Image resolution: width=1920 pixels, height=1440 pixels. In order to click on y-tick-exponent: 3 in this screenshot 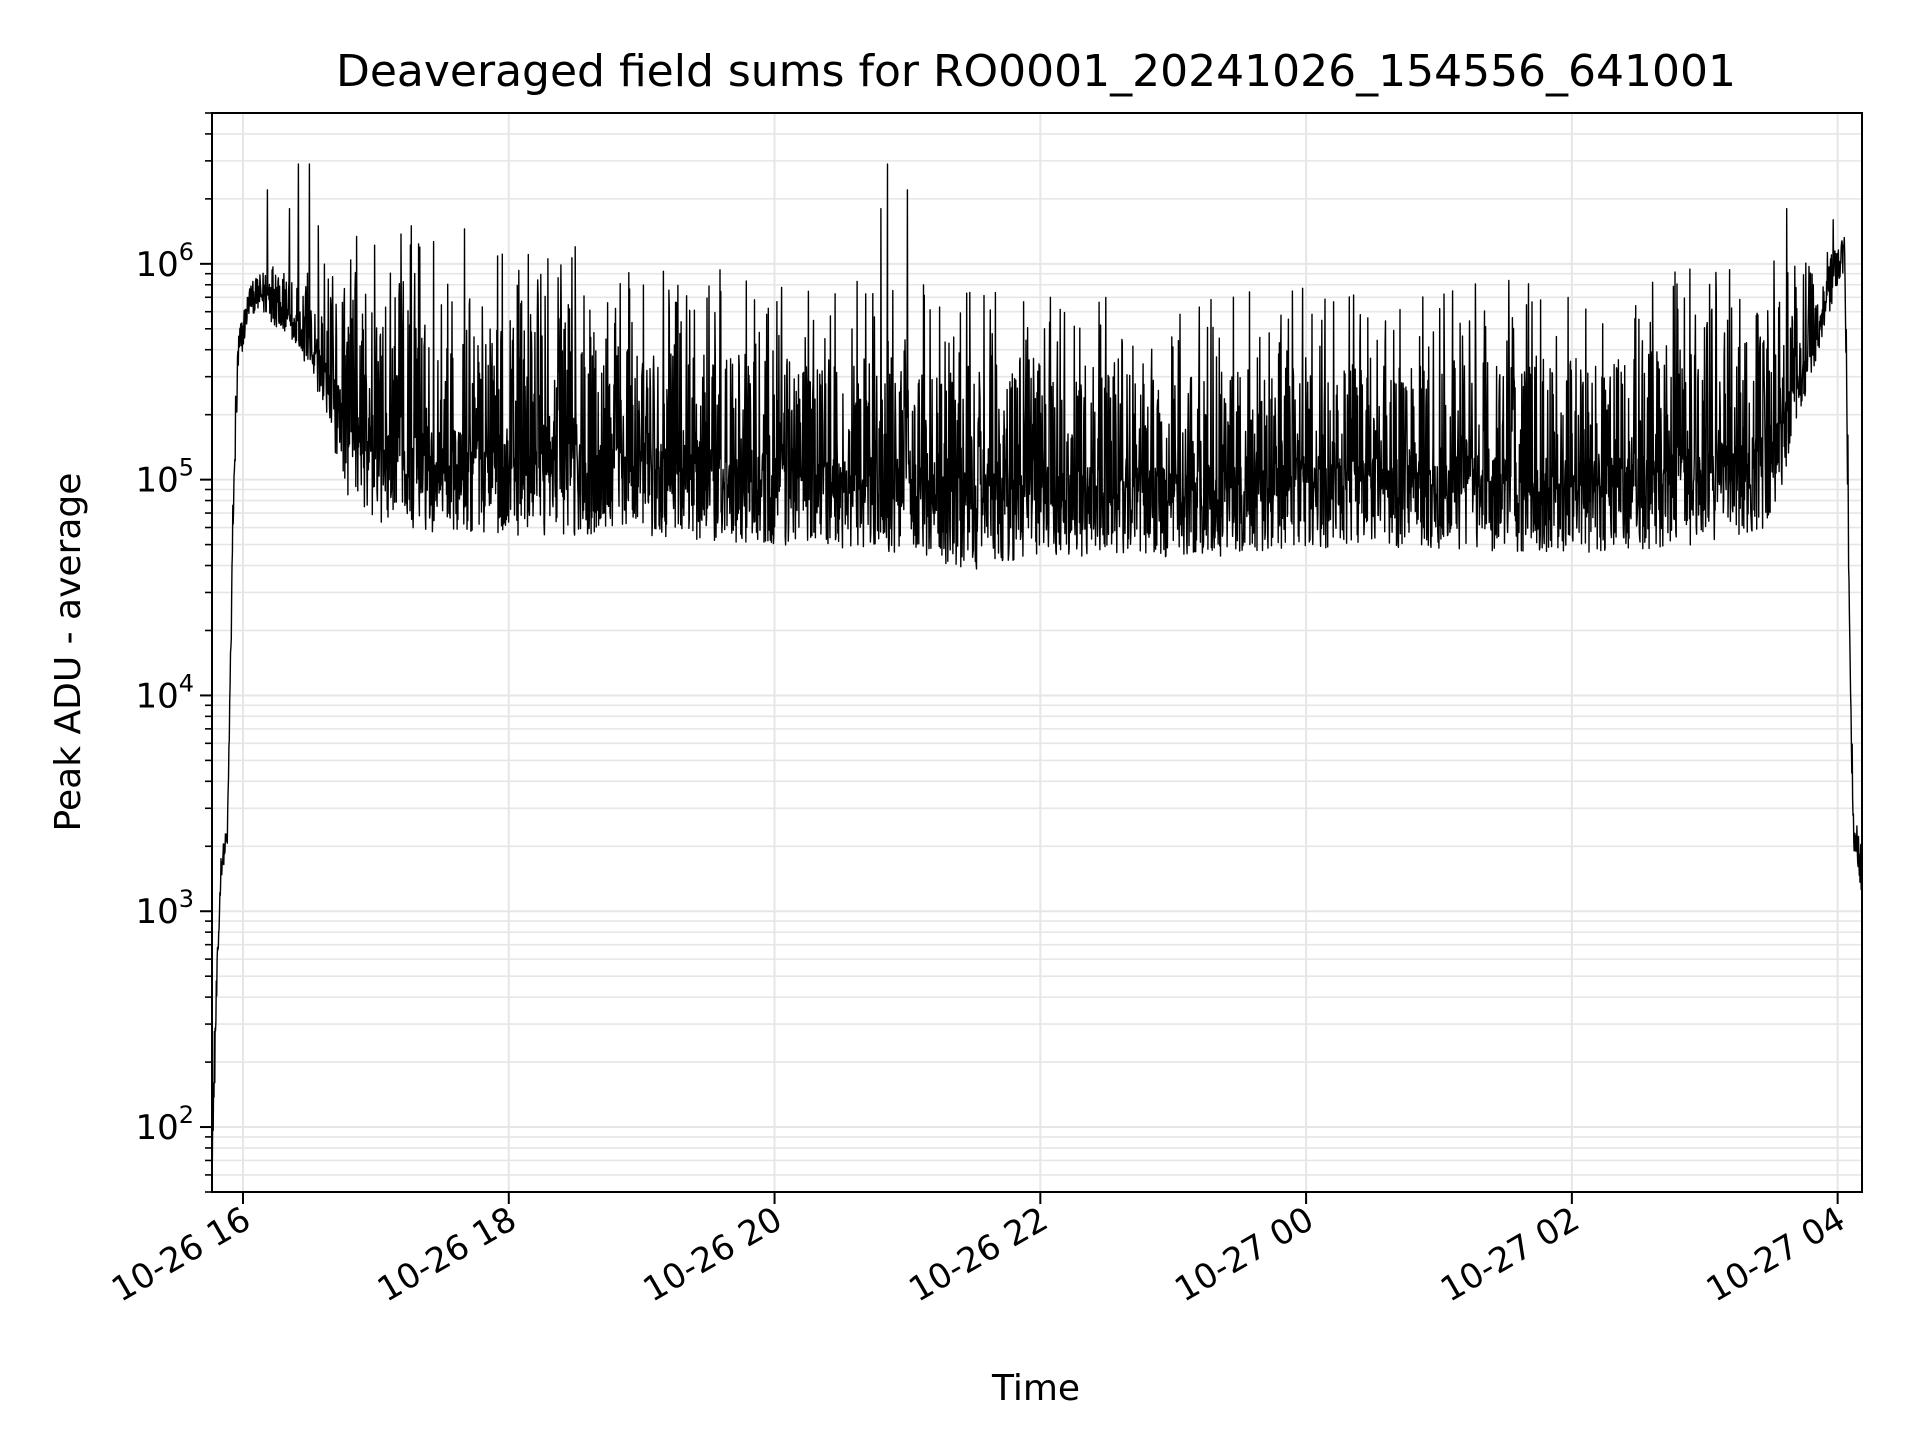, I will do `click(186, 899)`.